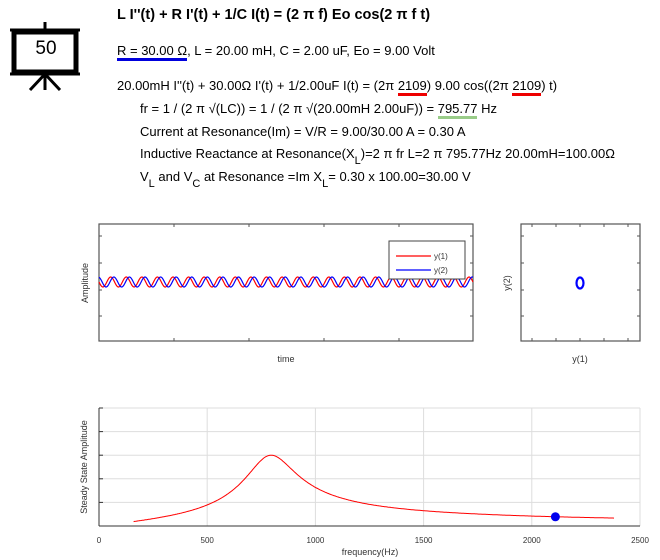  I want to click on fr-unit: Hz, so click(487, 108).